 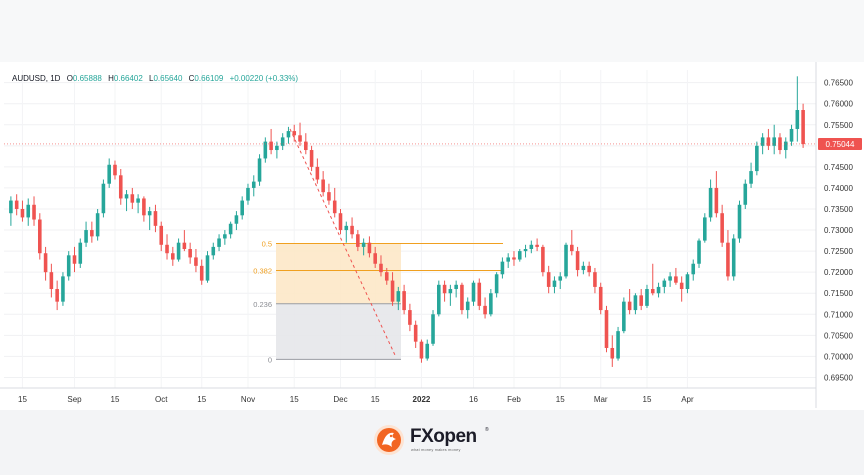 I want to click on fib-level-label: 0.5, so click(x=267, y=244).